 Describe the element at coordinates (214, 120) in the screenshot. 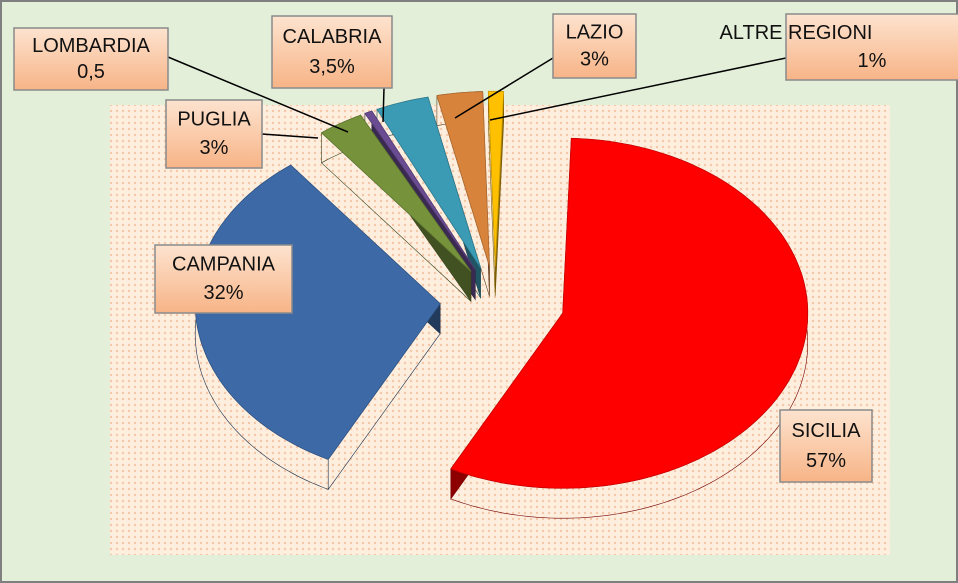

I see `category-label: PUGLIA` at that location.